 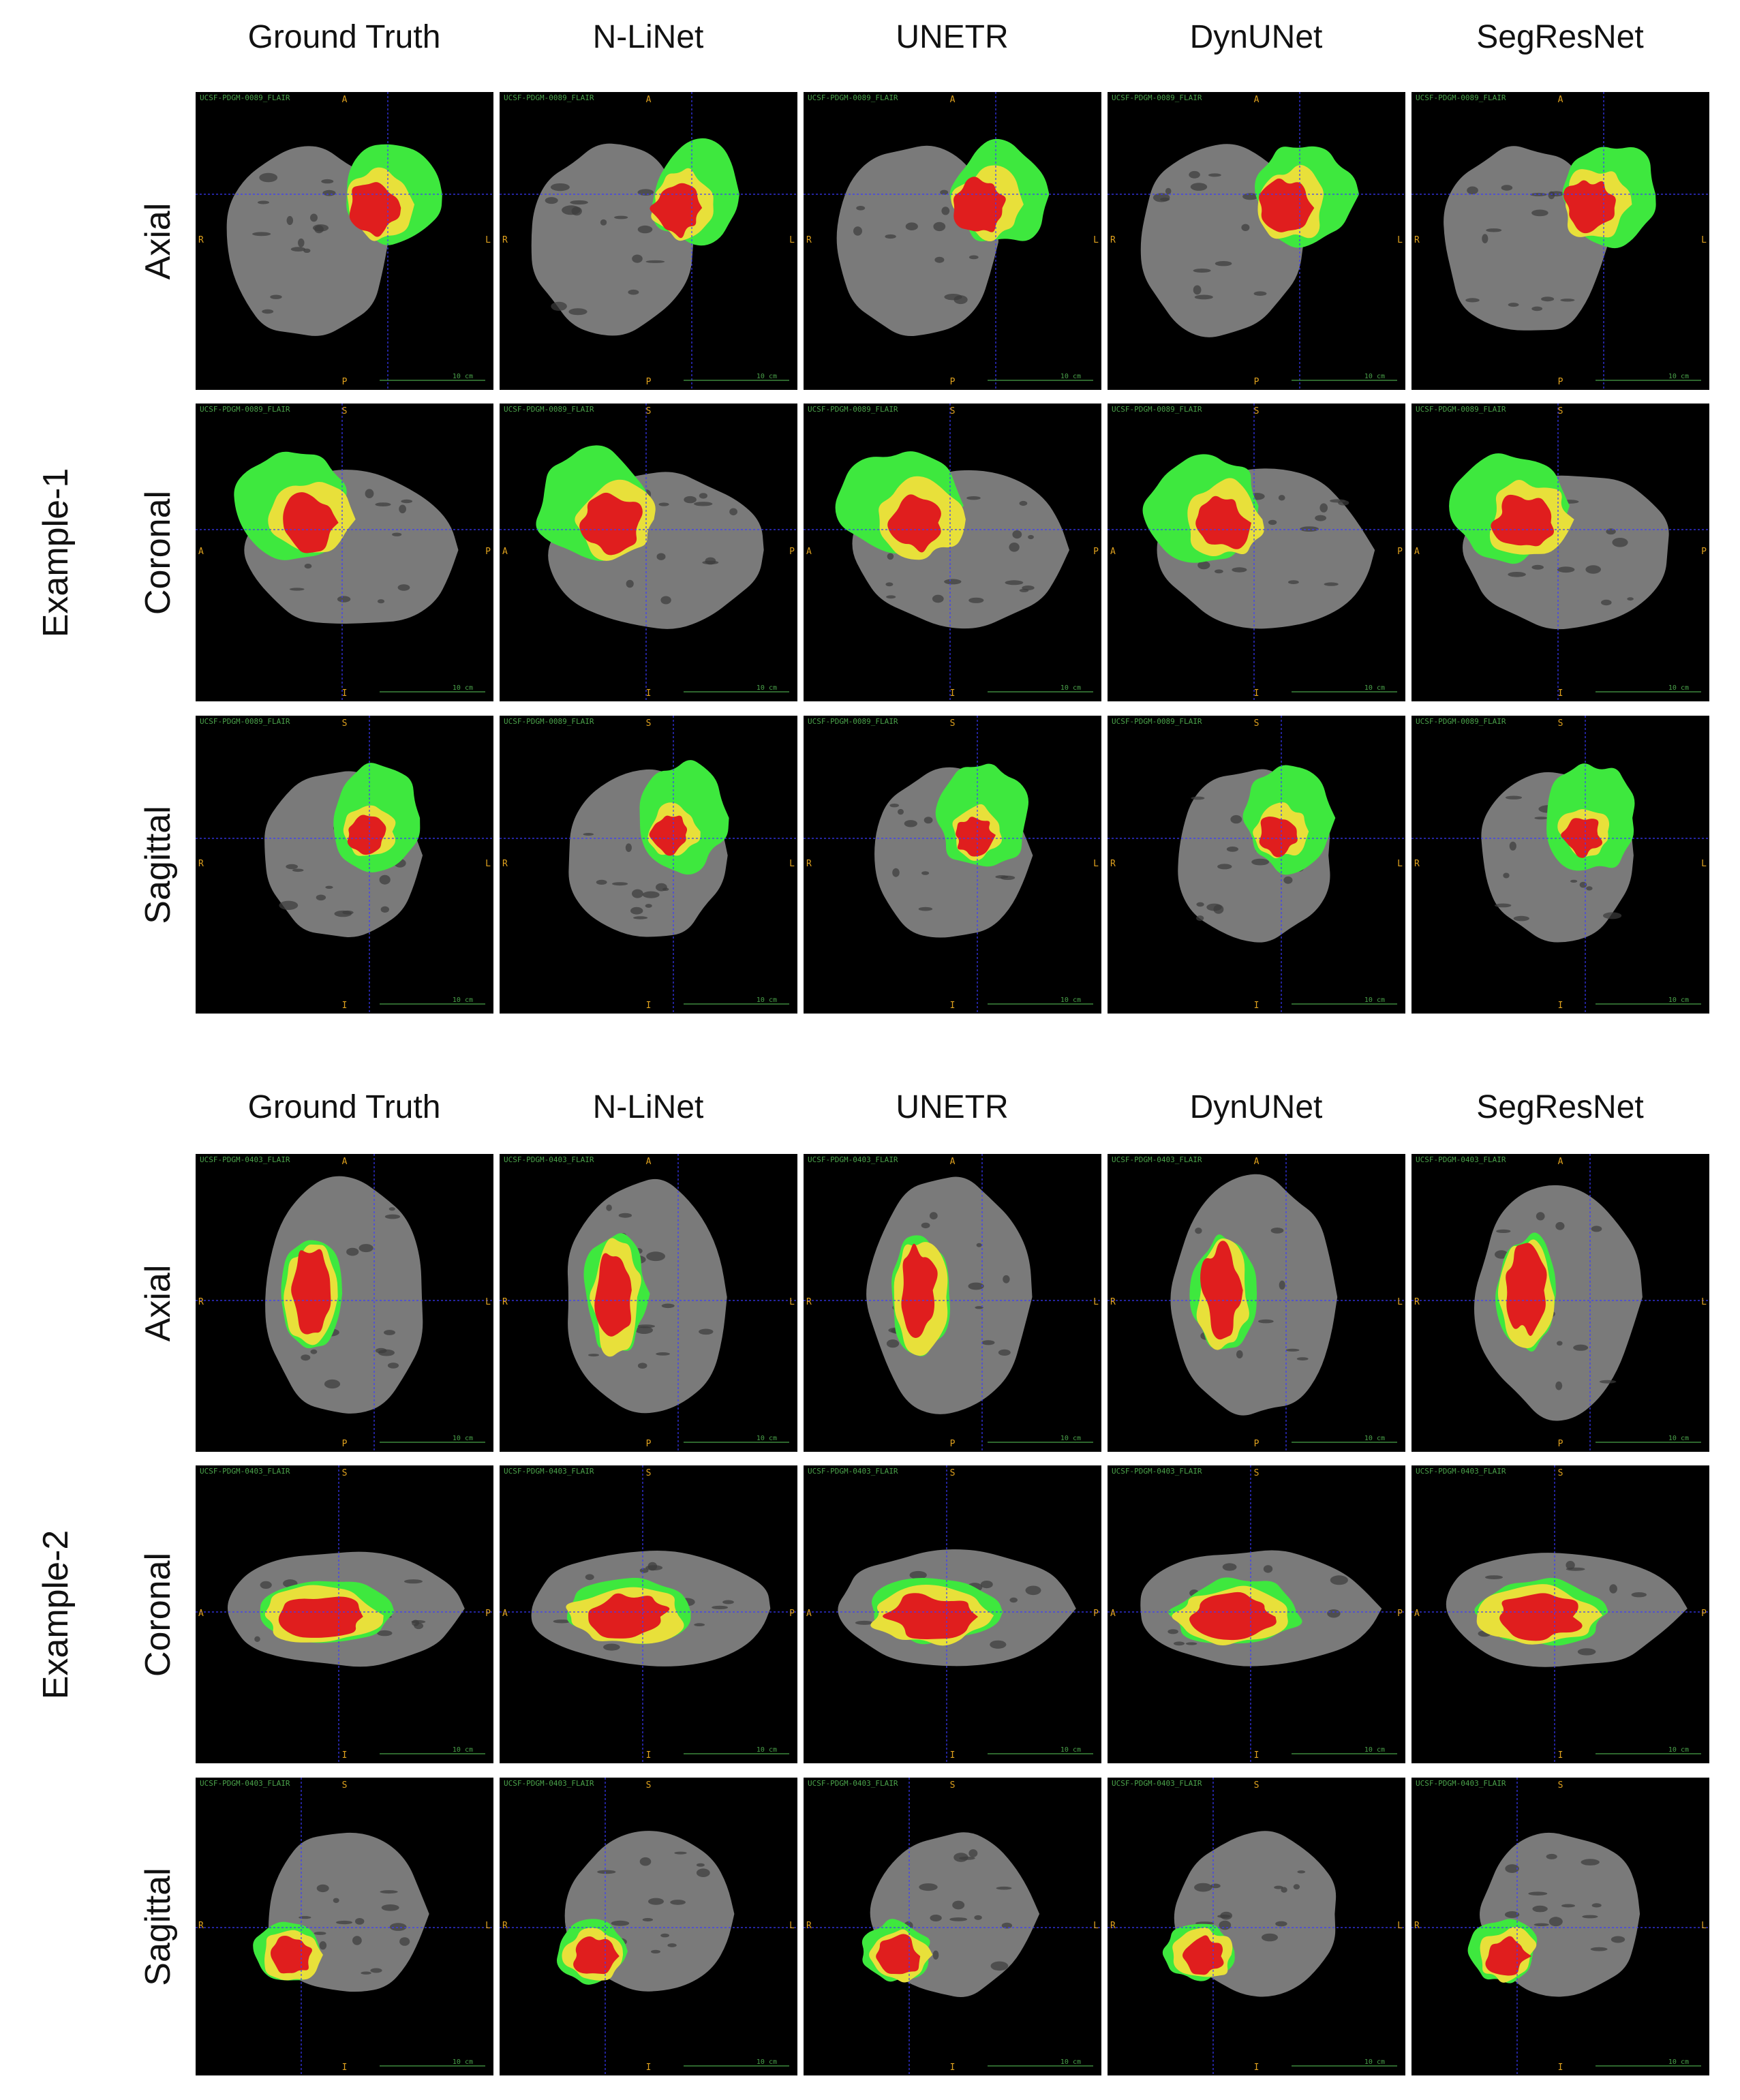 I want to click on orientation-top: A, so click(x=1256, y=1162).